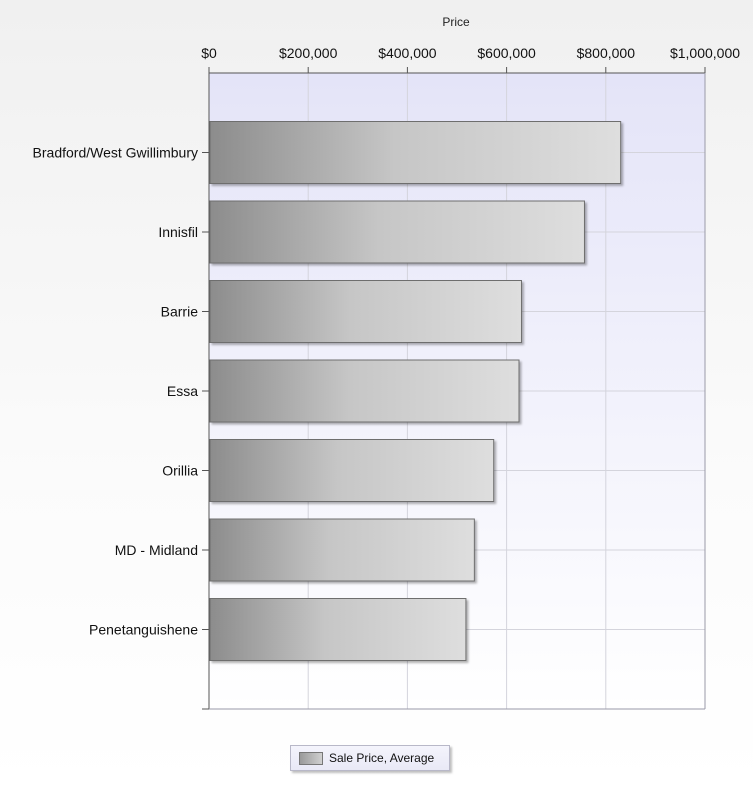 This screenshot has height=790, width=753. What do you see at coordinates (308, 53) in the screenshot?
I see `x-tick-label: $200,000` at bounding box center [308, 53].